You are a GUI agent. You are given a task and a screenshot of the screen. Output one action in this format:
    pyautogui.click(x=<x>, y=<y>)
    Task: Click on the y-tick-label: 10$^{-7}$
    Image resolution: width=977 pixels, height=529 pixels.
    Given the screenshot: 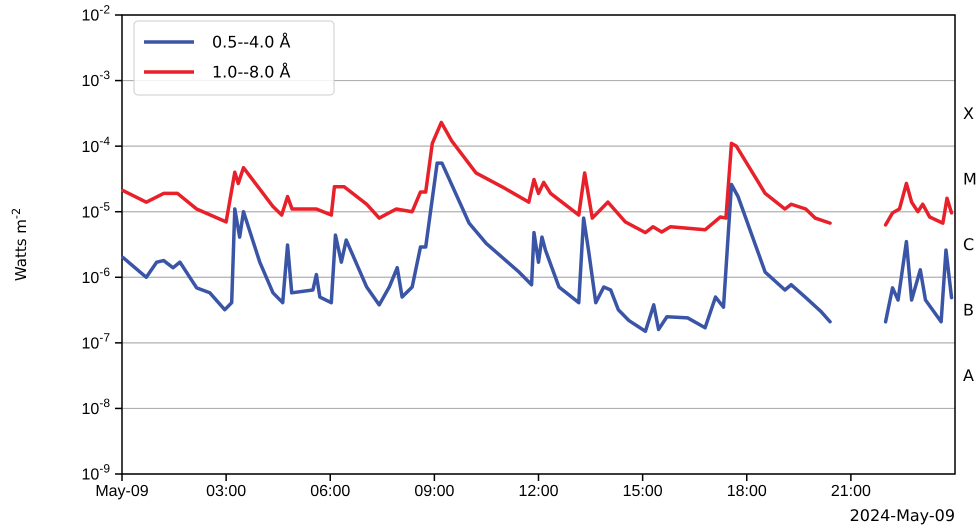 What is the action you would take?
    pyautogui.click(x=96, y=341)
    